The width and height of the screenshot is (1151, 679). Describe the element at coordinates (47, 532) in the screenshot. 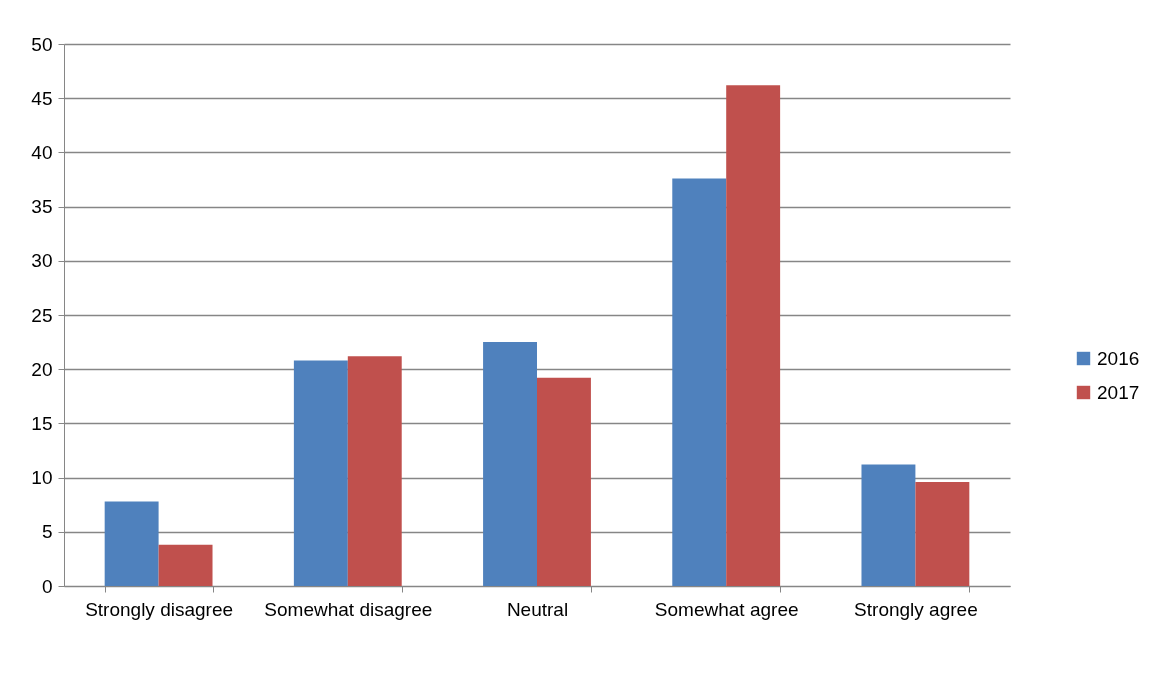

I see `y-tick-label: 5` at that location.